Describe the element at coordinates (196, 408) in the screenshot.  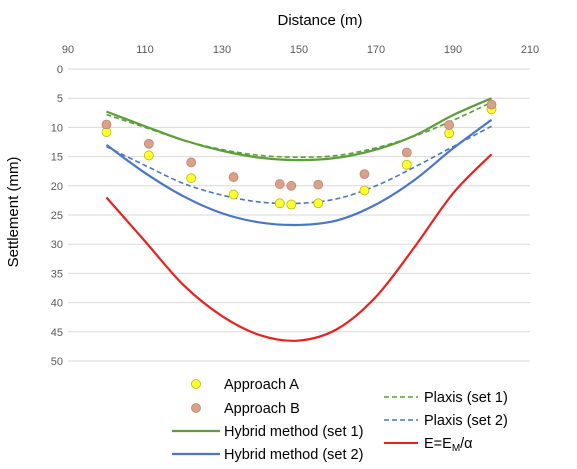
I see `legend-marker-approach-b` at that location.